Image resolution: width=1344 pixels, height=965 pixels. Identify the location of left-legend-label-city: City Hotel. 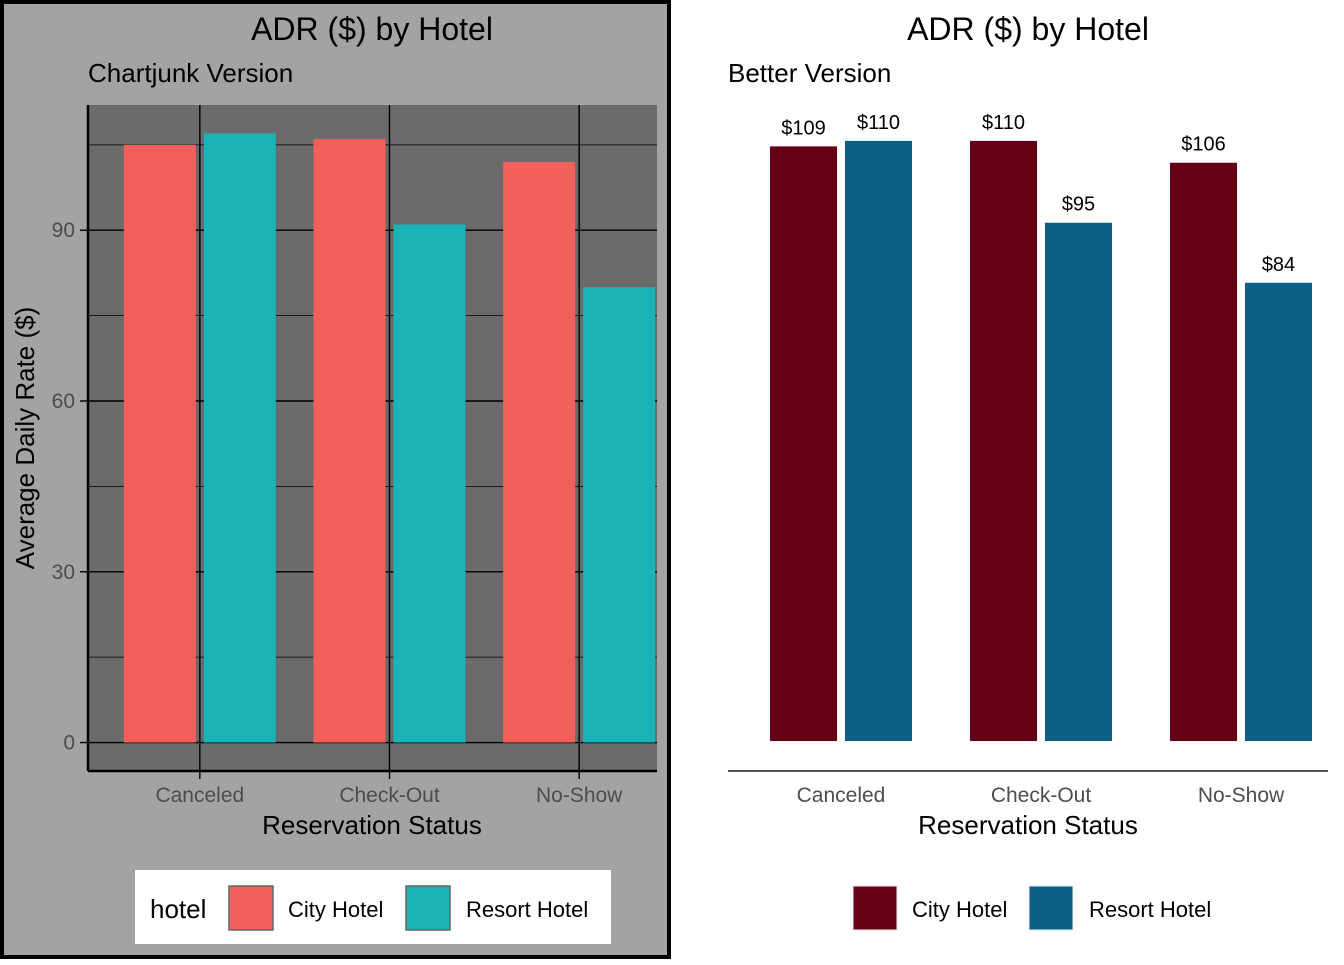
(335, 909).